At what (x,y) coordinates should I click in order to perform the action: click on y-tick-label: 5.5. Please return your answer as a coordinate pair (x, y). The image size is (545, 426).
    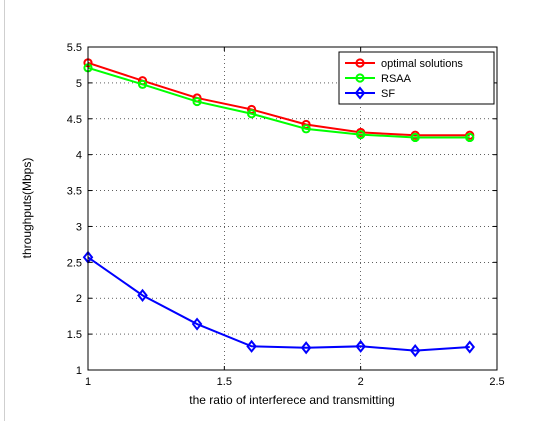
    Looking at the image, I should click on (74, 48).